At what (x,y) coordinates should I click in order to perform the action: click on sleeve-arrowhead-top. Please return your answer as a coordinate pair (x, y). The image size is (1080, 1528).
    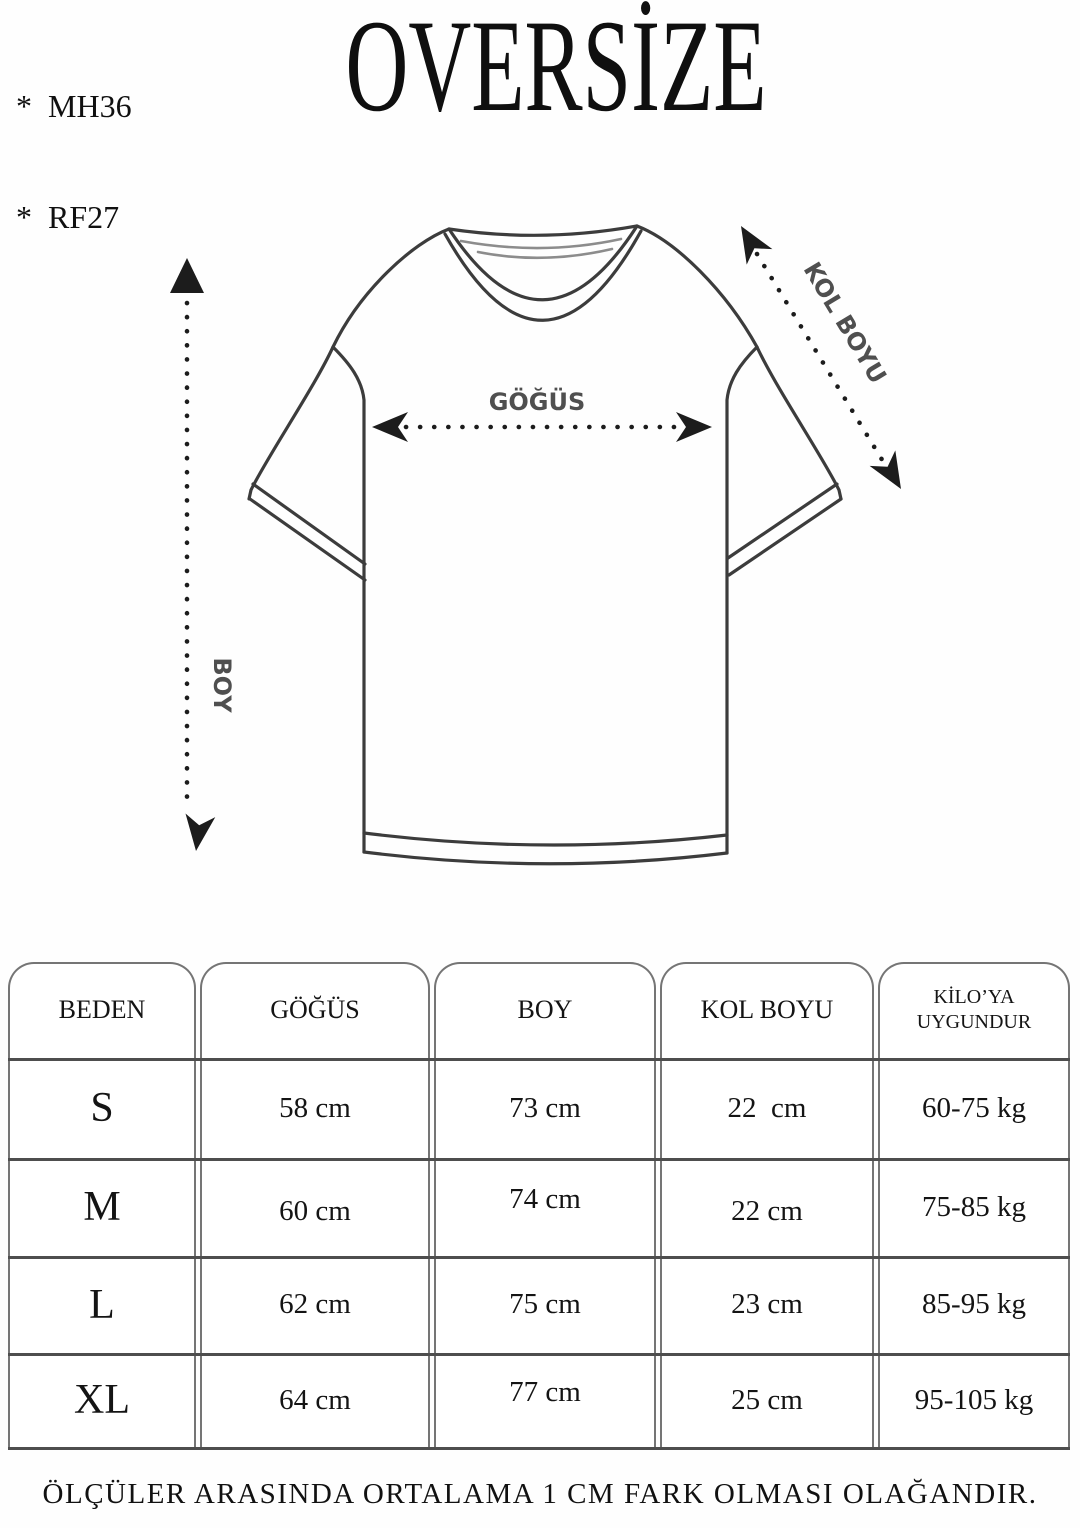
    Looking at the image, I should click on (757, 245).